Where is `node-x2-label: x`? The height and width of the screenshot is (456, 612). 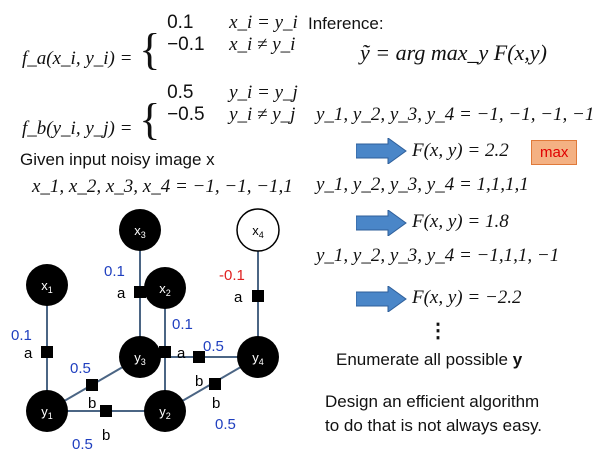
node-x2-label: x is located at coordinates (162, 288).